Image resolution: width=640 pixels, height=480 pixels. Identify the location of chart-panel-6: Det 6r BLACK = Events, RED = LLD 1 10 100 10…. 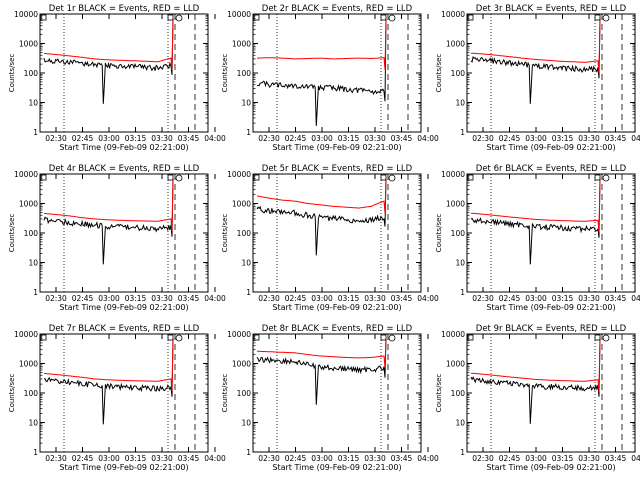
(537, 238).